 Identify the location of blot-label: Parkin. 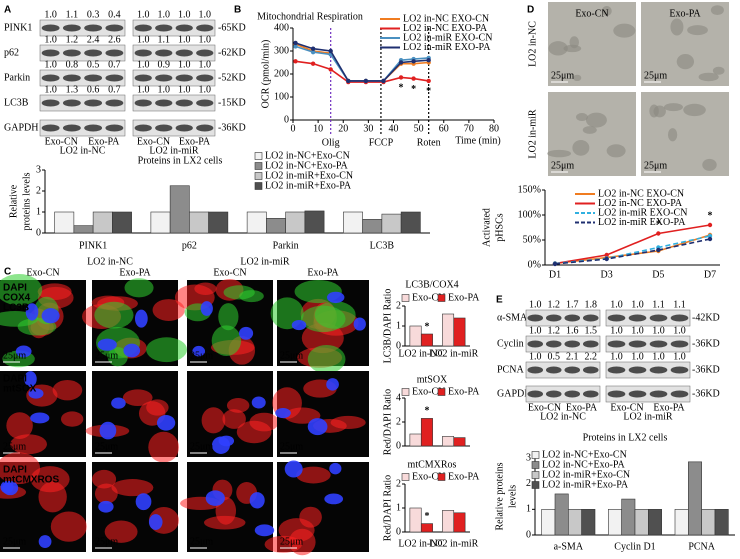
(17, 77).